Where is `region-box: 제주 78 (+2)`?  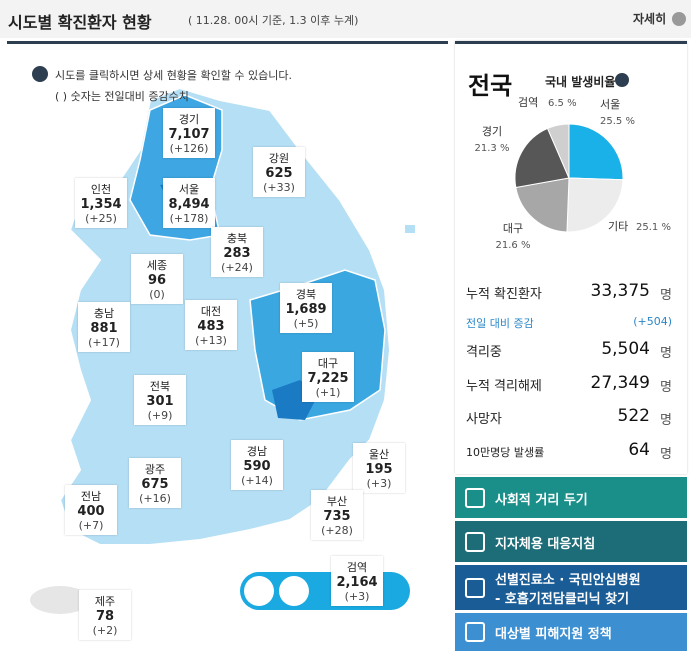 region-box: 제주 78 (+2) is located at coordinates (105, 615).